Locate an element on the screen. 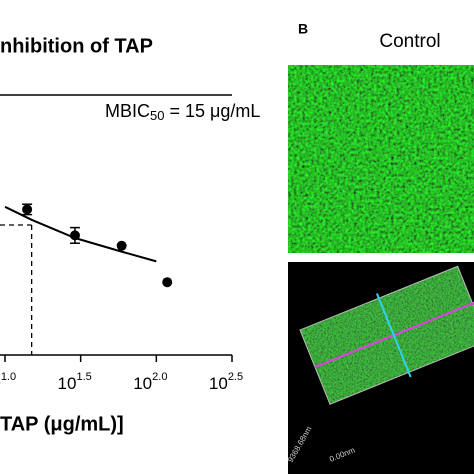 The width and height of the screenshot is (474, 474). tick-exponent: 2.0 is located at coordinates (159, 377).